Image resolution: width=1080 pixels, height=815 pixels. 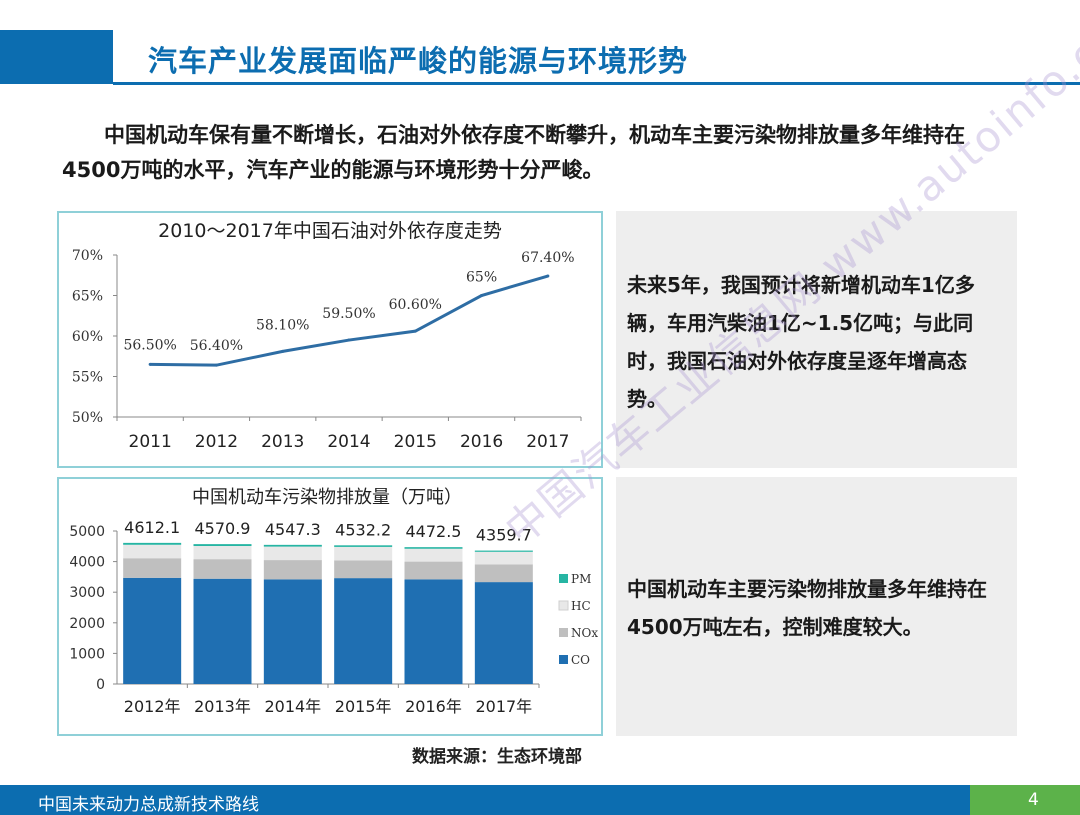 What do you see at coordinates (282, 325) in the screenshot?
I see `data-label: 58.10%` at bounding box center [282, 325].